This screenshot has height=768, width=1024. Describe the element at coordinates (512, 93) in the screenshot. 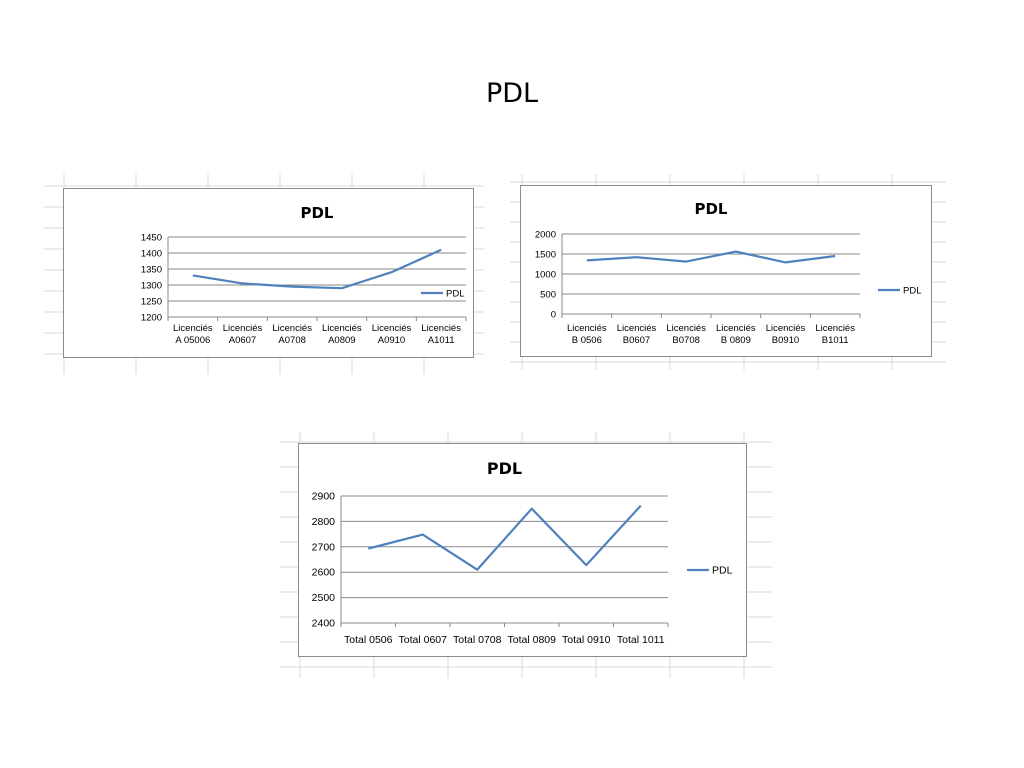

I see `slide-title: PDL` at that location.